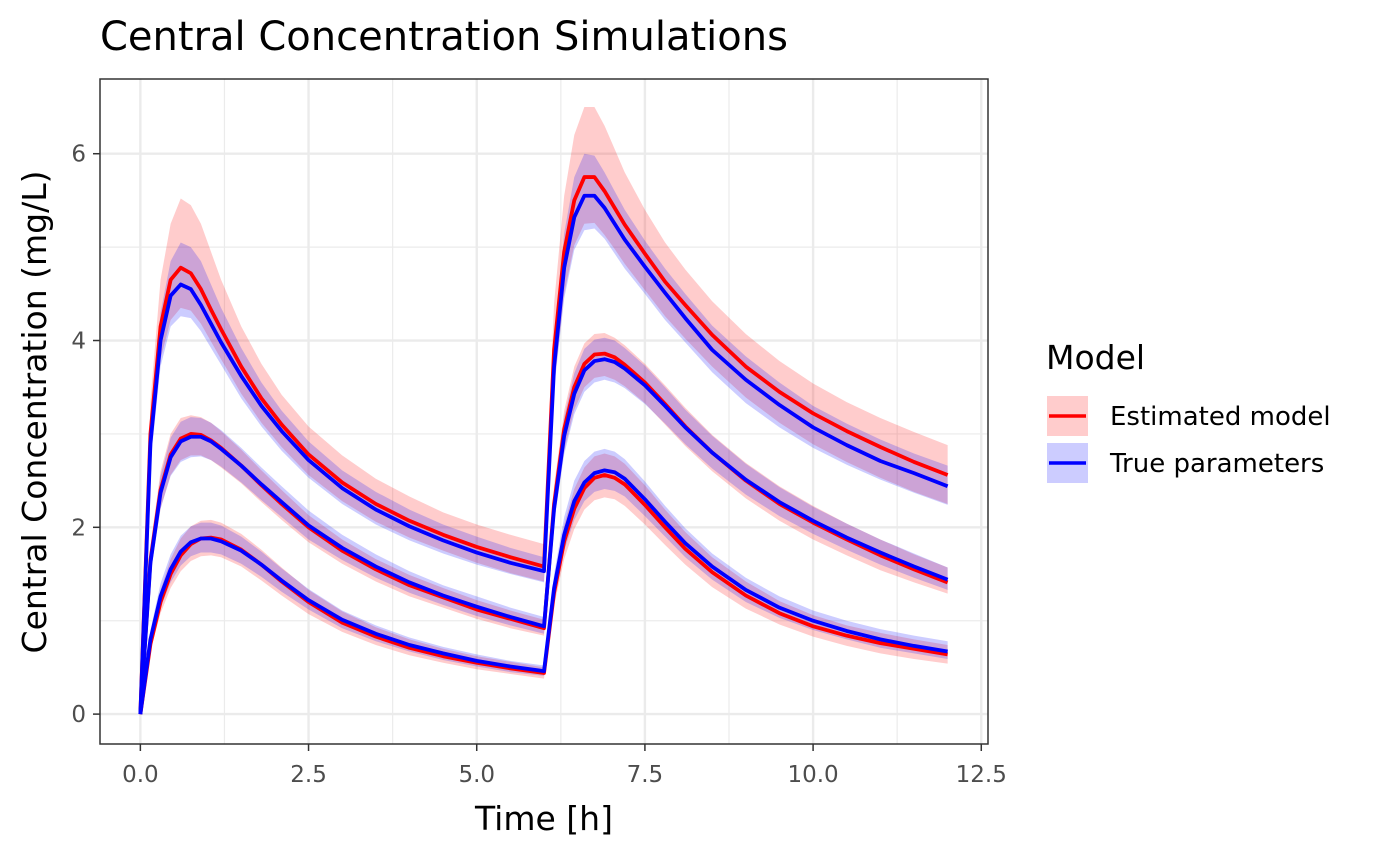 This screenshot has height=865, width=1400. Describe the element at coordinates (308, 775) in the screenshot. I see `x-tick-label: 2.5` at that location.